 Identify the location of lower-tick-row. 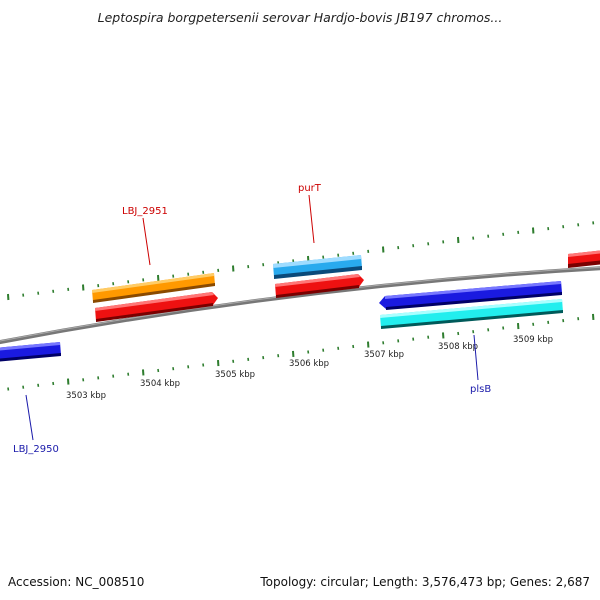
(301, 352).